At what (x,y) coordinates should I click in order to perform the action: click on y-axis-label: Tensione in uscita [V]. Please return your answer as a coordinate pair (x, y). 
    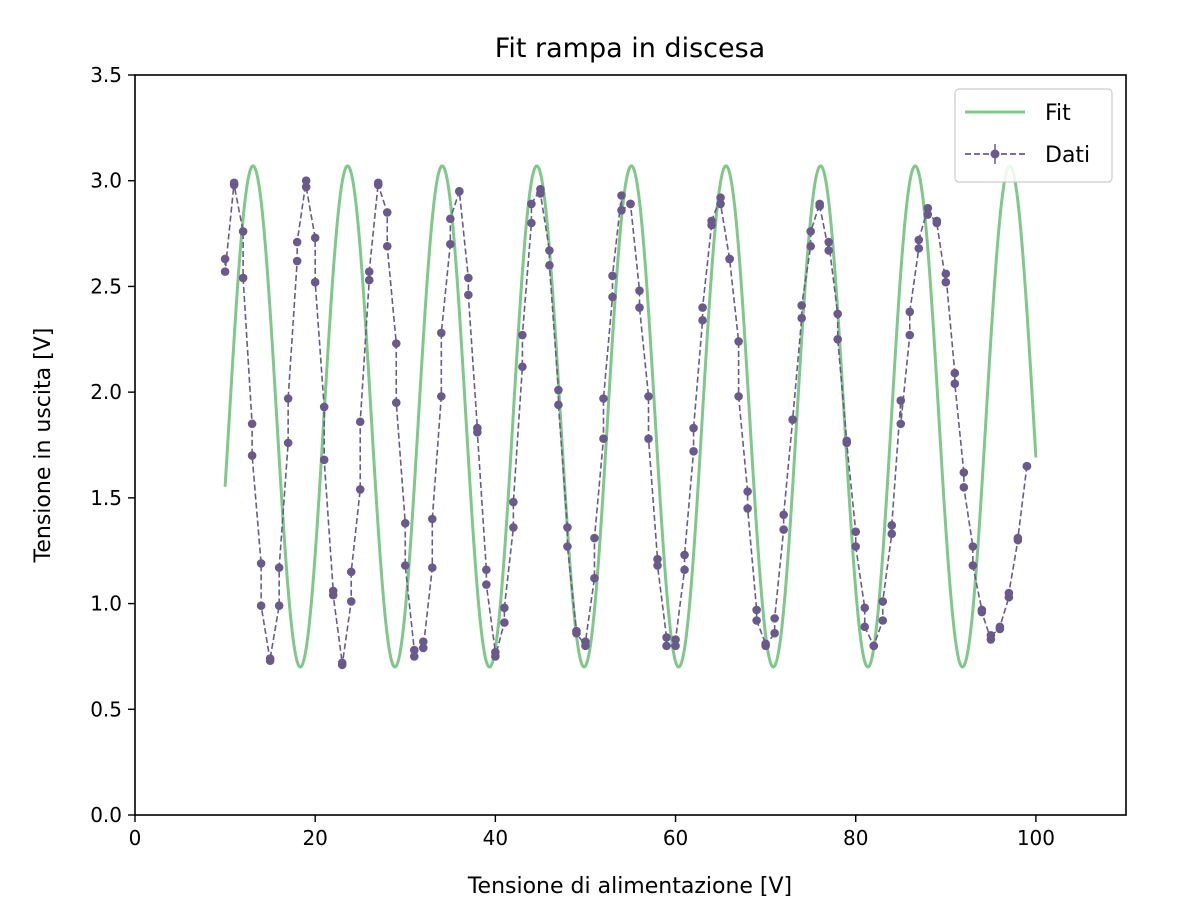
    Looking at the image, I should click on (43, 446).